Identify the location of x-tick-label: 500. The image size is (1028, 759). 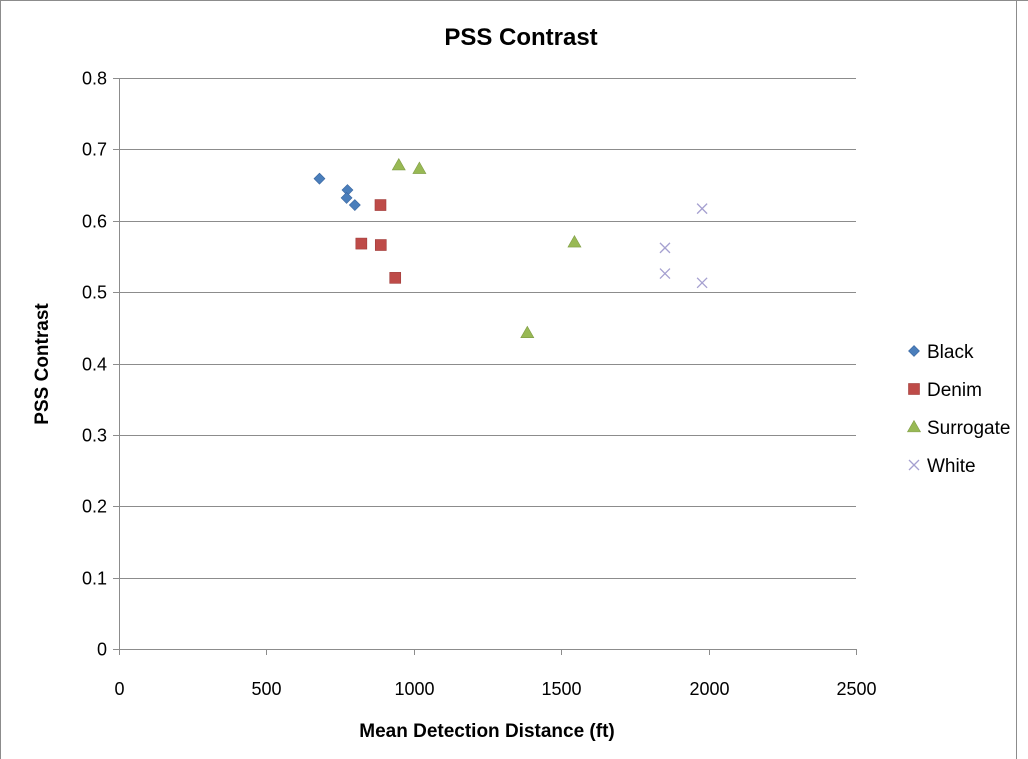
(266, 689).